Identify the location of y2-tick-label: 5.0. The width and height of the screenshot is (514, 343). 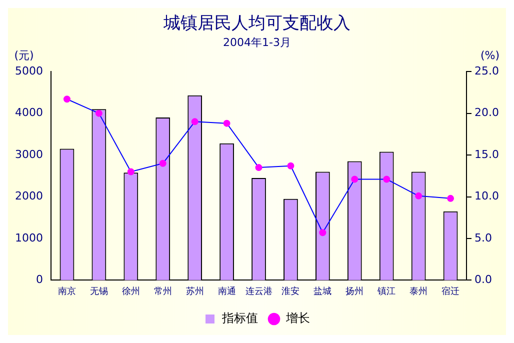
(483, 237).